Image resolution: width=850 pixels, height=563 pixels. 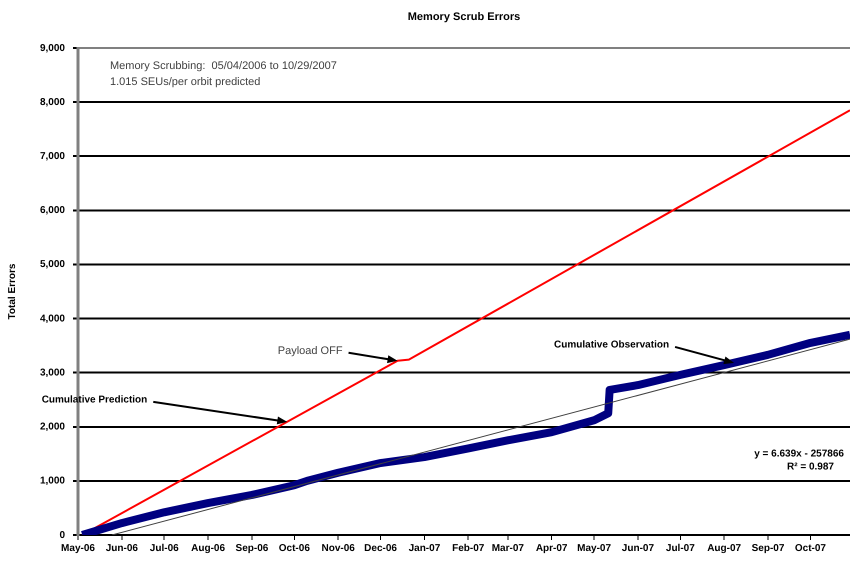 I want to click on y-tick-label: 3,000, so click(x=53, y=372).